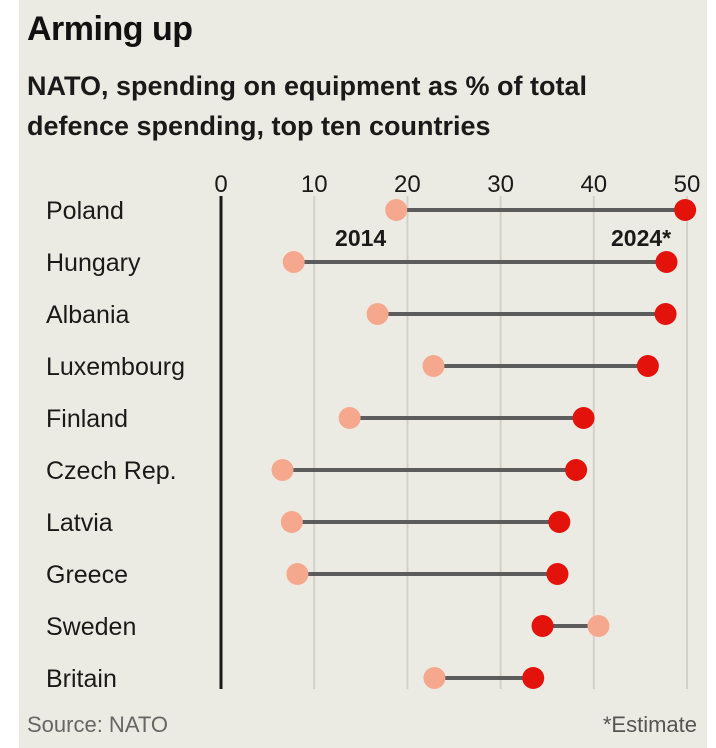  I want to click on country-label: Luxembourg, so click(115, 367).